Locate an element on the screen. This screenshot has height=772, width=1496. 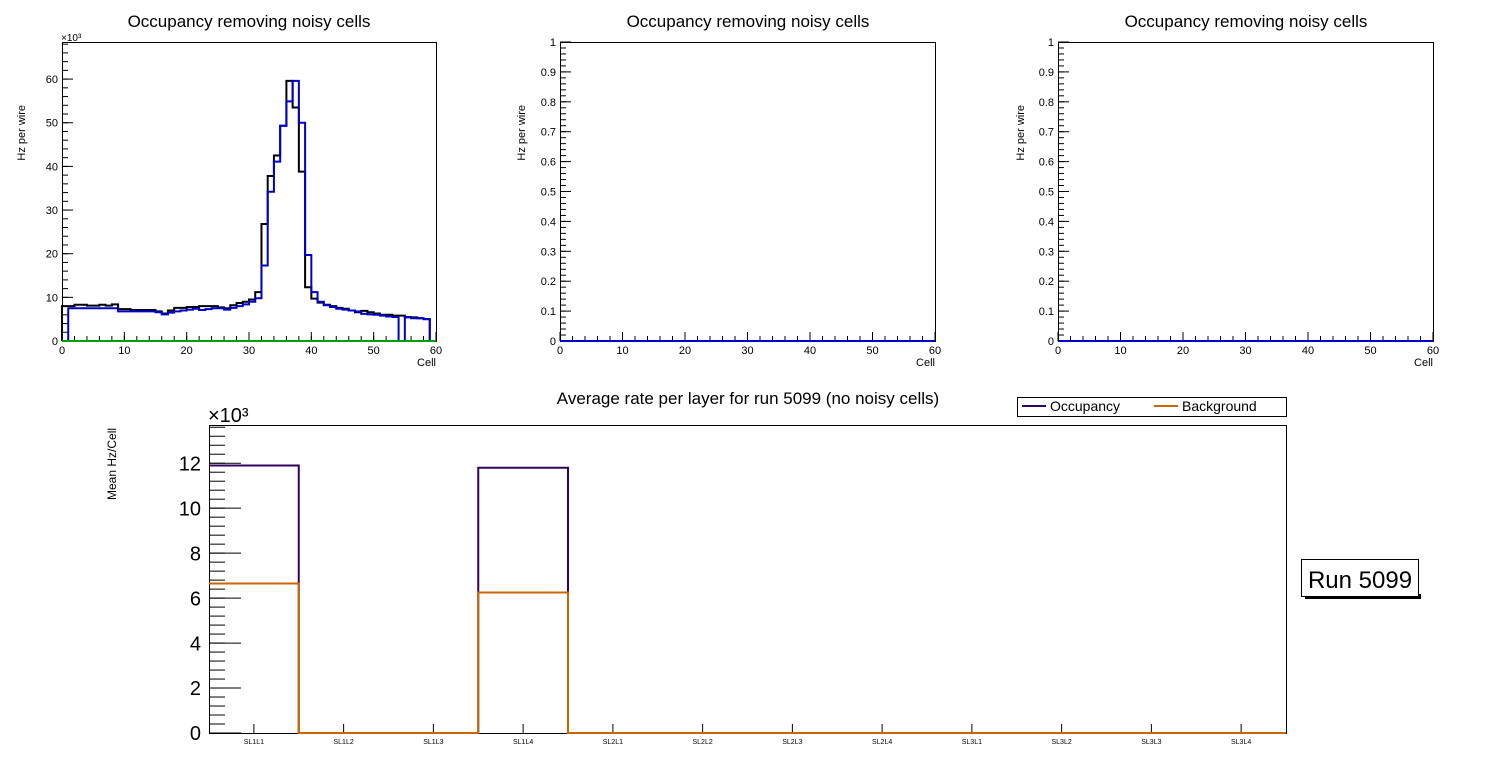
legend-background-label: Background is located at coordinates (1219, 406).